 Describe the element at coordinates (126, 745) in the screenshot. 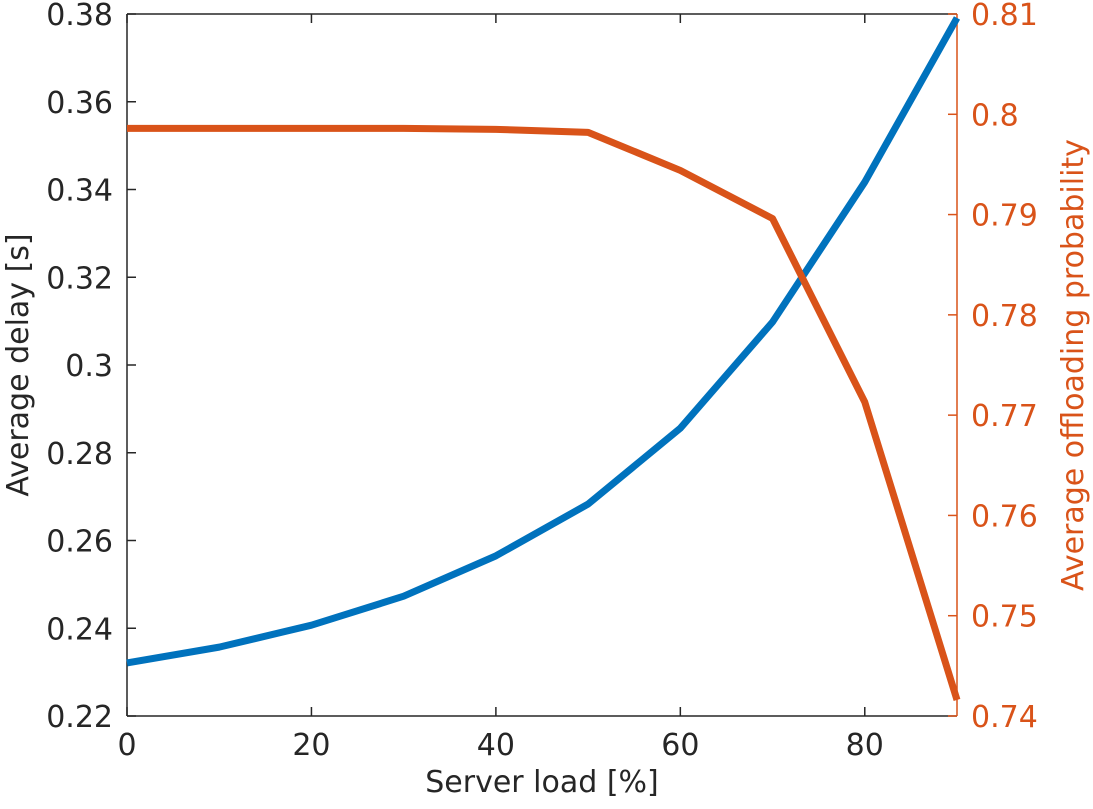

I see `x-tick-label: 0` at that location.